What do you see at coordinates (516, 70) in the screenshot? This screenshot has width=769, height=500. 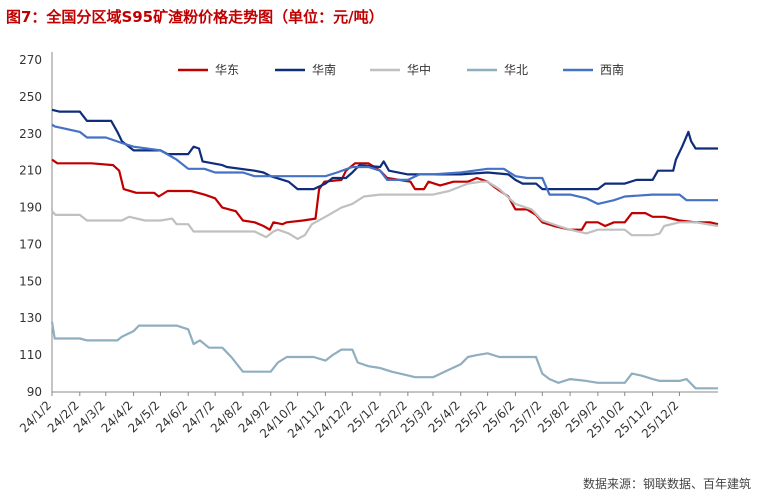 I see `legend-label-4: 华北` at bounding box center [516, 70].